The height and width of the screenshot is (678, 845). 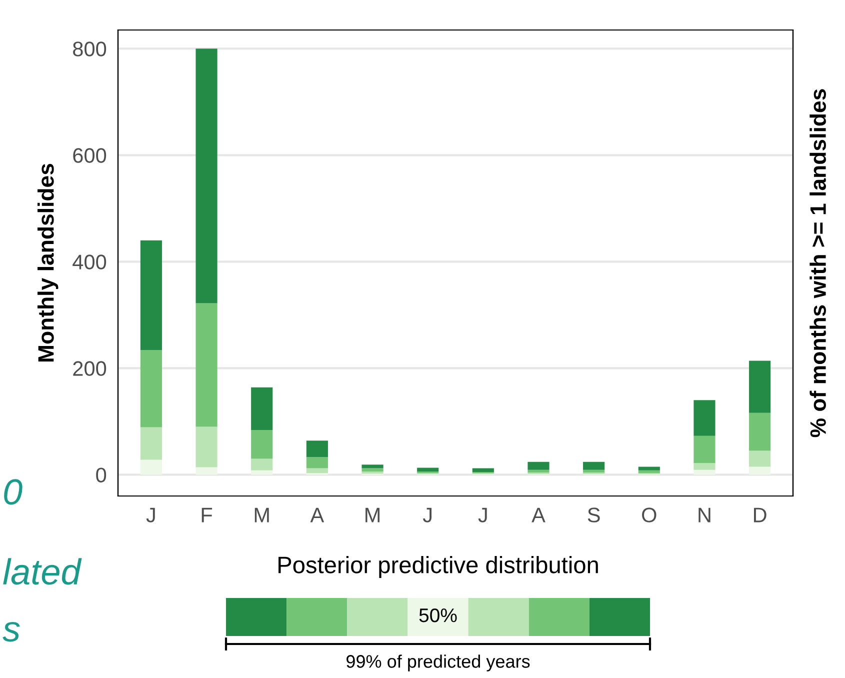 What do you see at coordinates (48, 263) in the screenshot?
I see `y-axis-title: Monthly landslides` at bounding box center [48, 263].